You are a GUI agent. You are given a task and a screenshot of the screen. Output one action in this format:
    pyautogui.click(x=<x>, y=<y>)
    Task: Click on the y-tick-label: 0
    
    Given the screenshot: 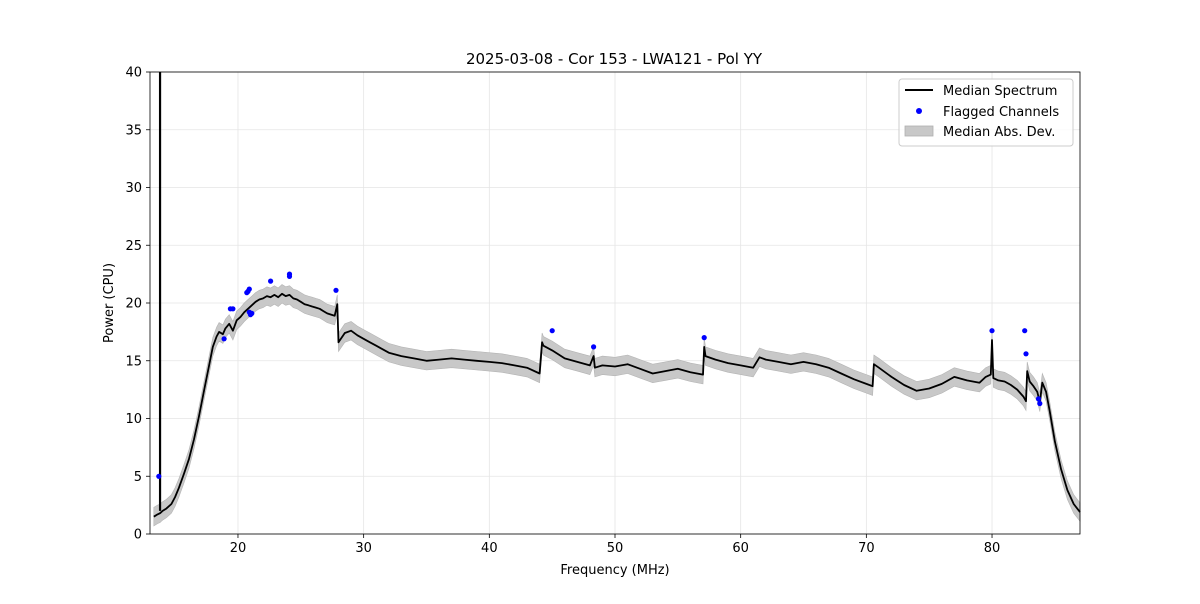 What is the action you would take?
    pyautogui.click(x=138, y=535)
    